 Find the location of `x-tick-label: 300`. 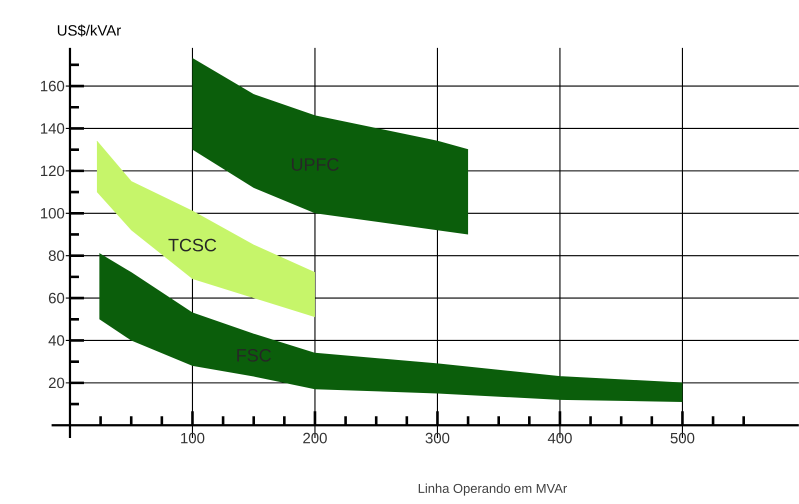

x-tick-label: 300 is located at coordinates (438, 438).